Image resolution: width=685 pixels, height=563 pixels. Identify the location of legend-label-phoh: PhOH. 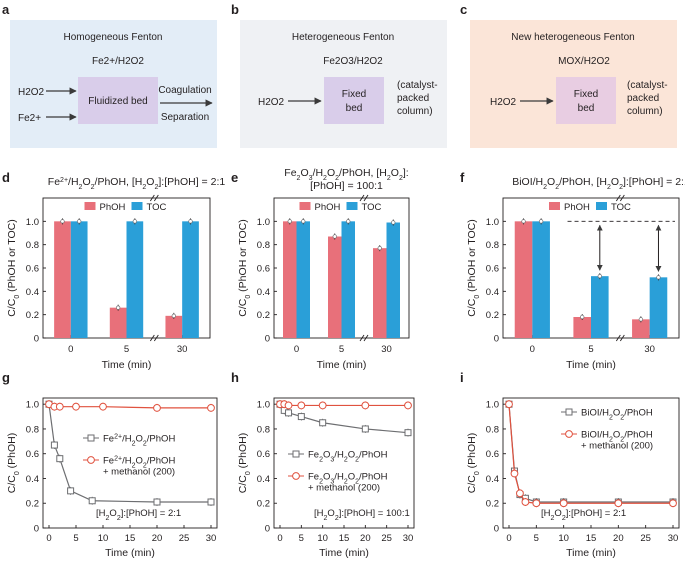
(328, 207).